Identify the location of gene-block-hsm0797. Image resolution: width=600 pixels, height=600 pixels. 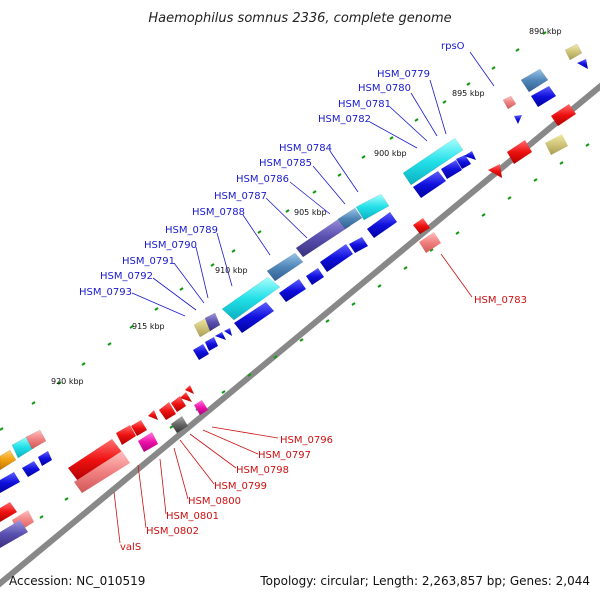
(167, 411).